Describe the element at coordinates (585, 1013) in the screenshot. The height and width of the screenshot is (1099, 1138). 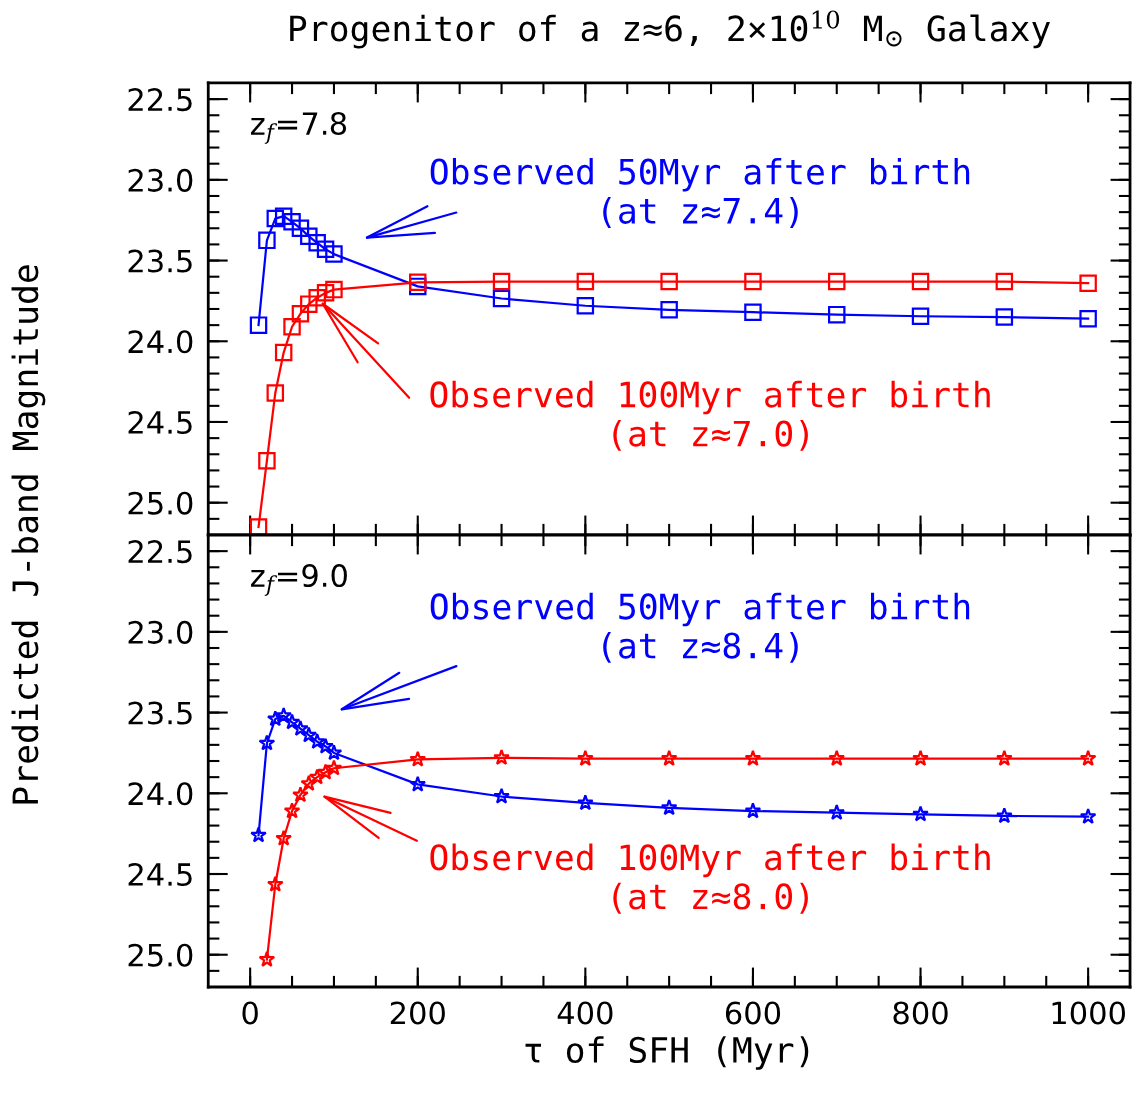
I see `x-tick-label: 400` at that location.